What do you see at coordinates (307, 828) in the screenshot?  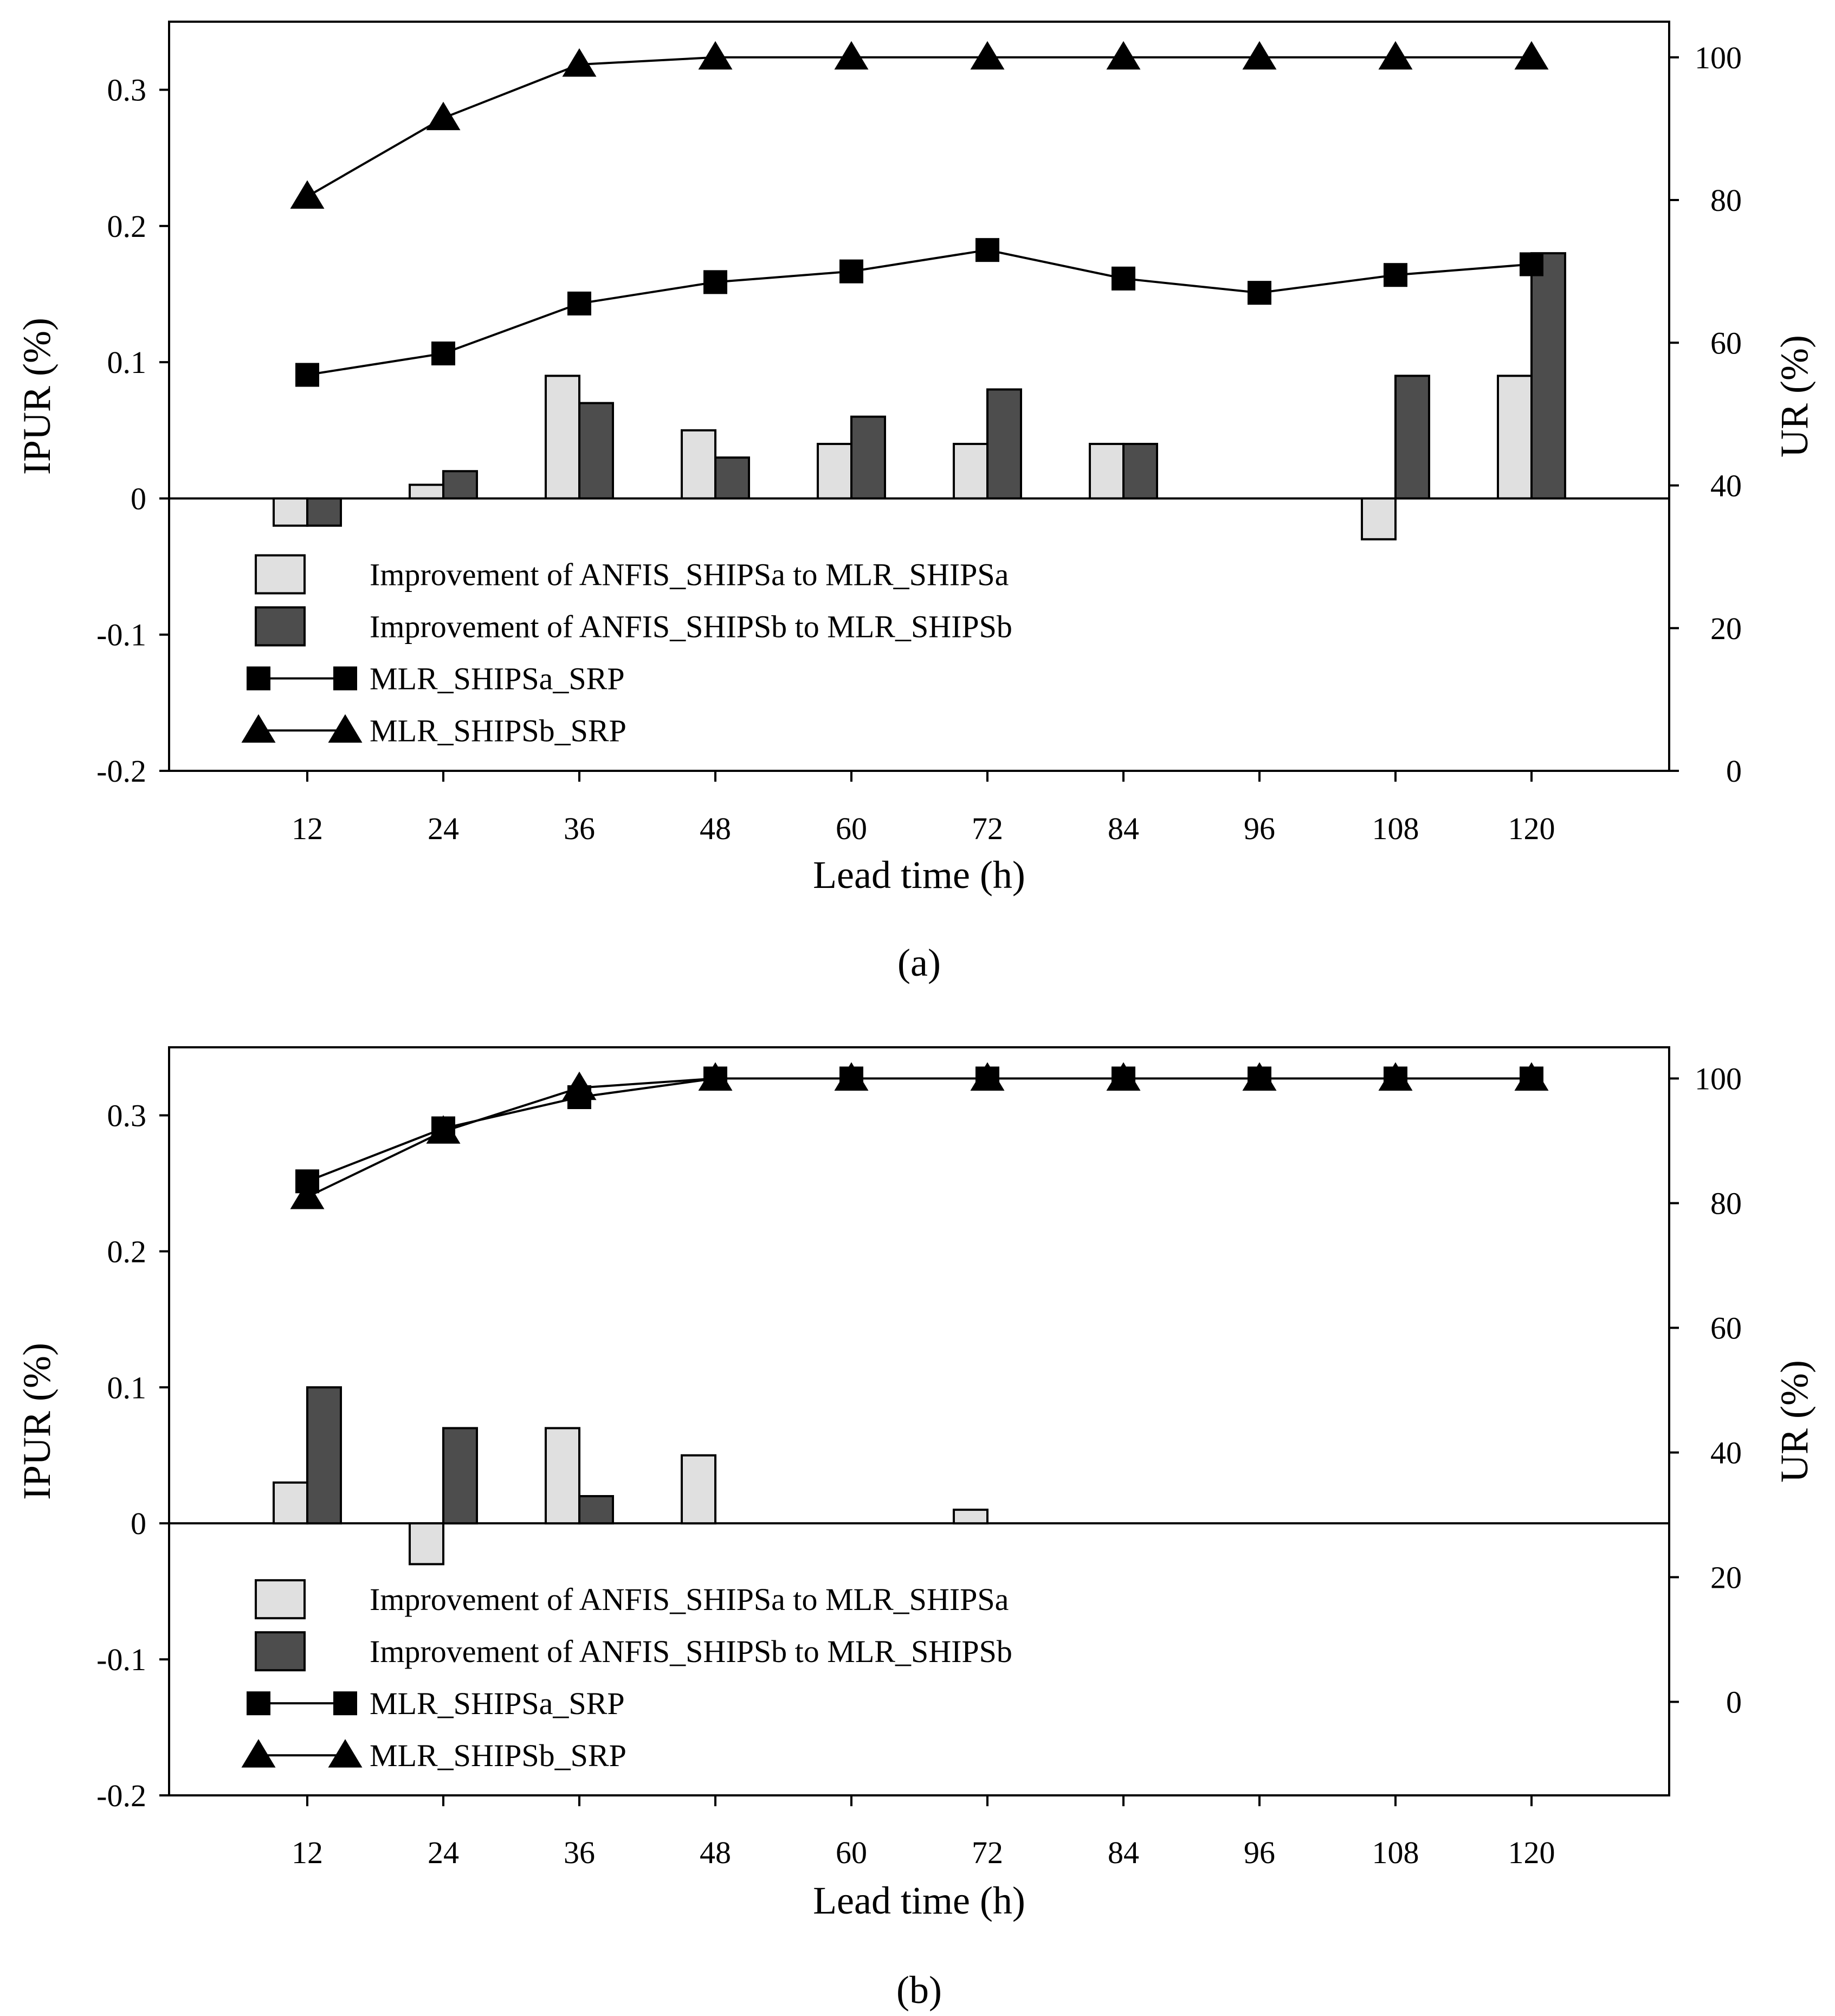 I see `x-tick-label: 12` at bounding box center [307, 828].